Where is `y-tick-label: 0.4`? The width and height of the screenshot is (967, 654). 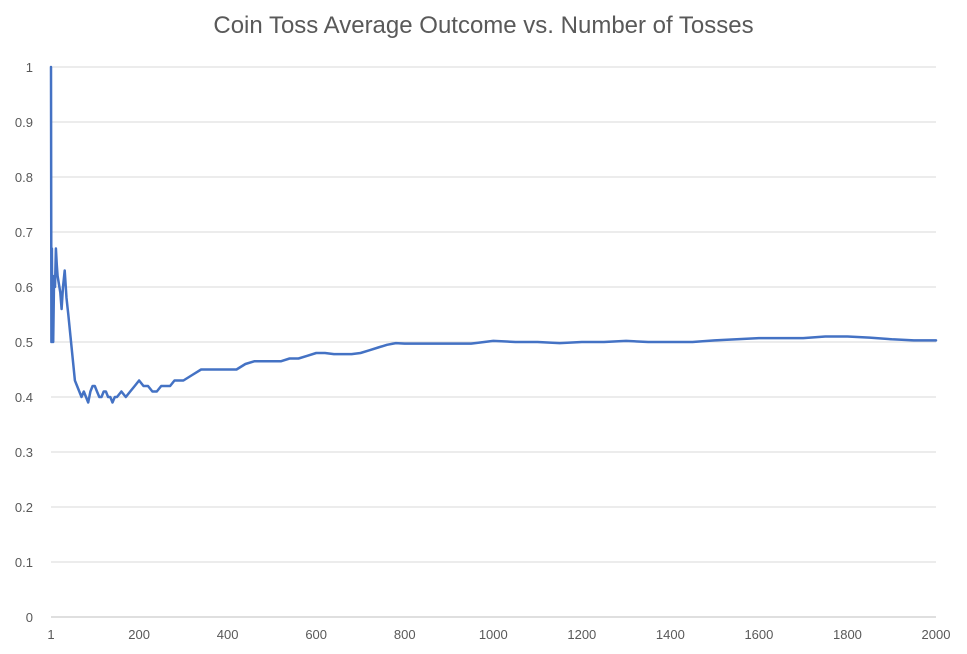
y-tick-label: 0.4 is located at coordinates (24, 397).